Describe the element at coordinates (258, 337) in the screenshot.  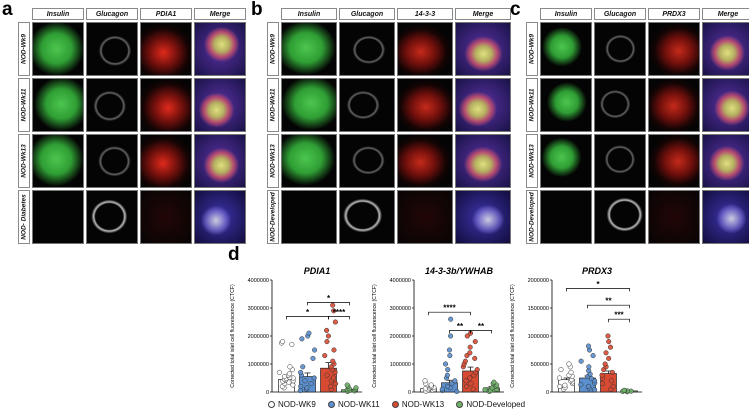
I see `y-tick-label-0-2: 2000000` at that location.